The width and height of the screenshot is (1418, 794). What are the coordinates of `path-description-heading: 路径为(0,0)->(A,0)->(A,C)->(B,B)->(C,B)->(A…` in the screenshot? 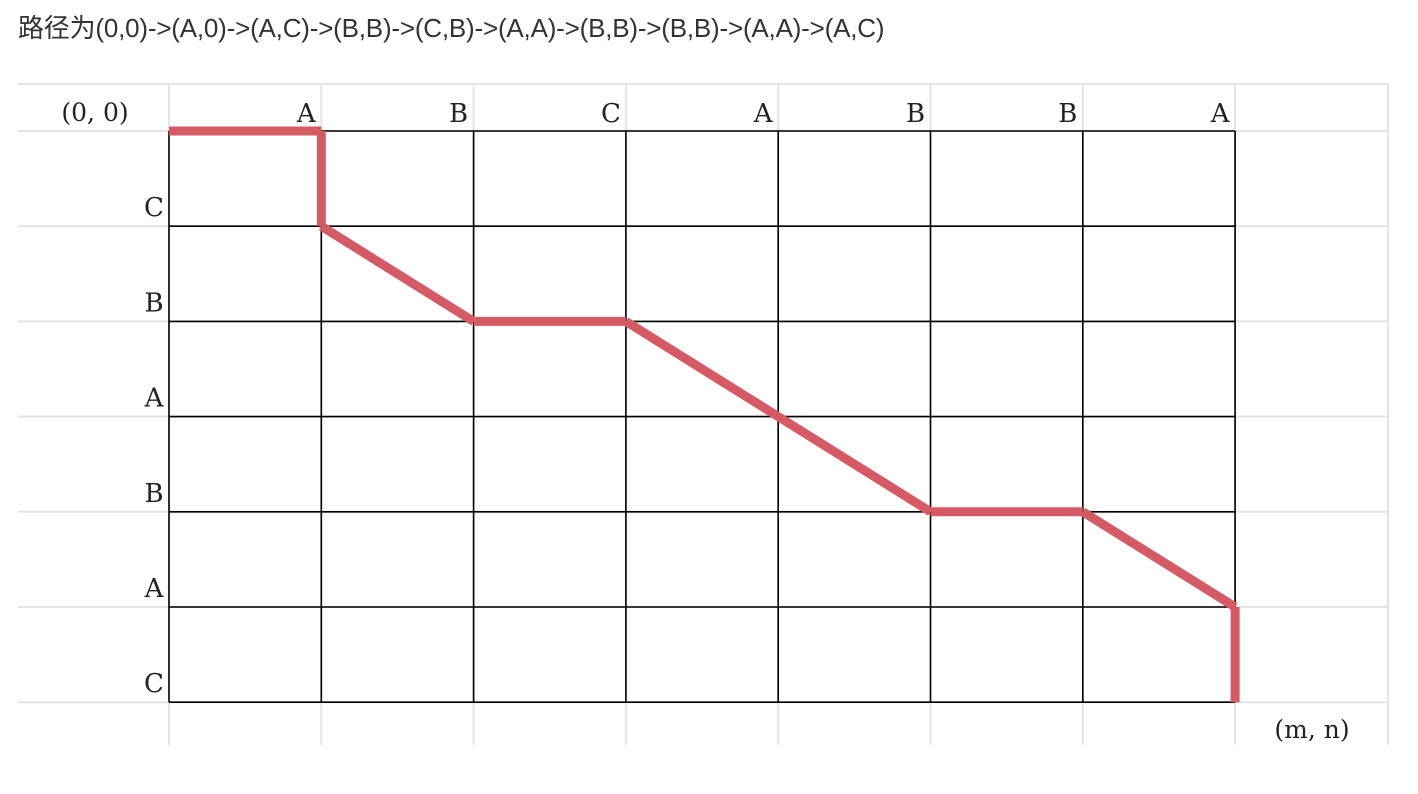 It's located at (451, 28).